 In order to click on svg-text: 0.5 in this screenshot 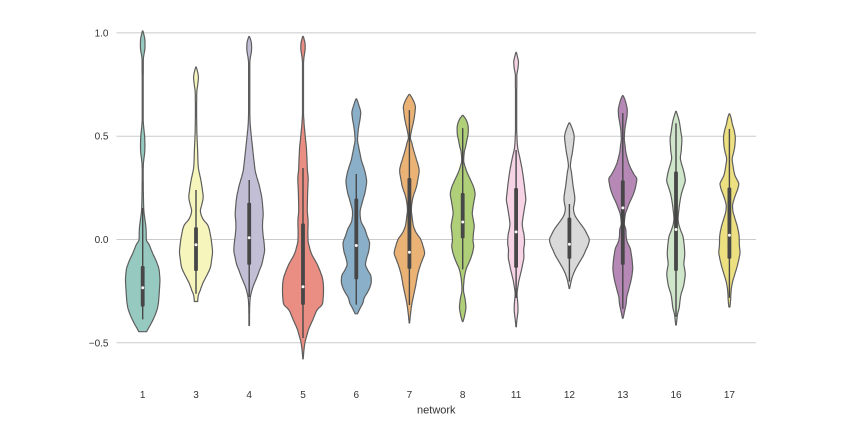, I will do `click(102, 137)`.